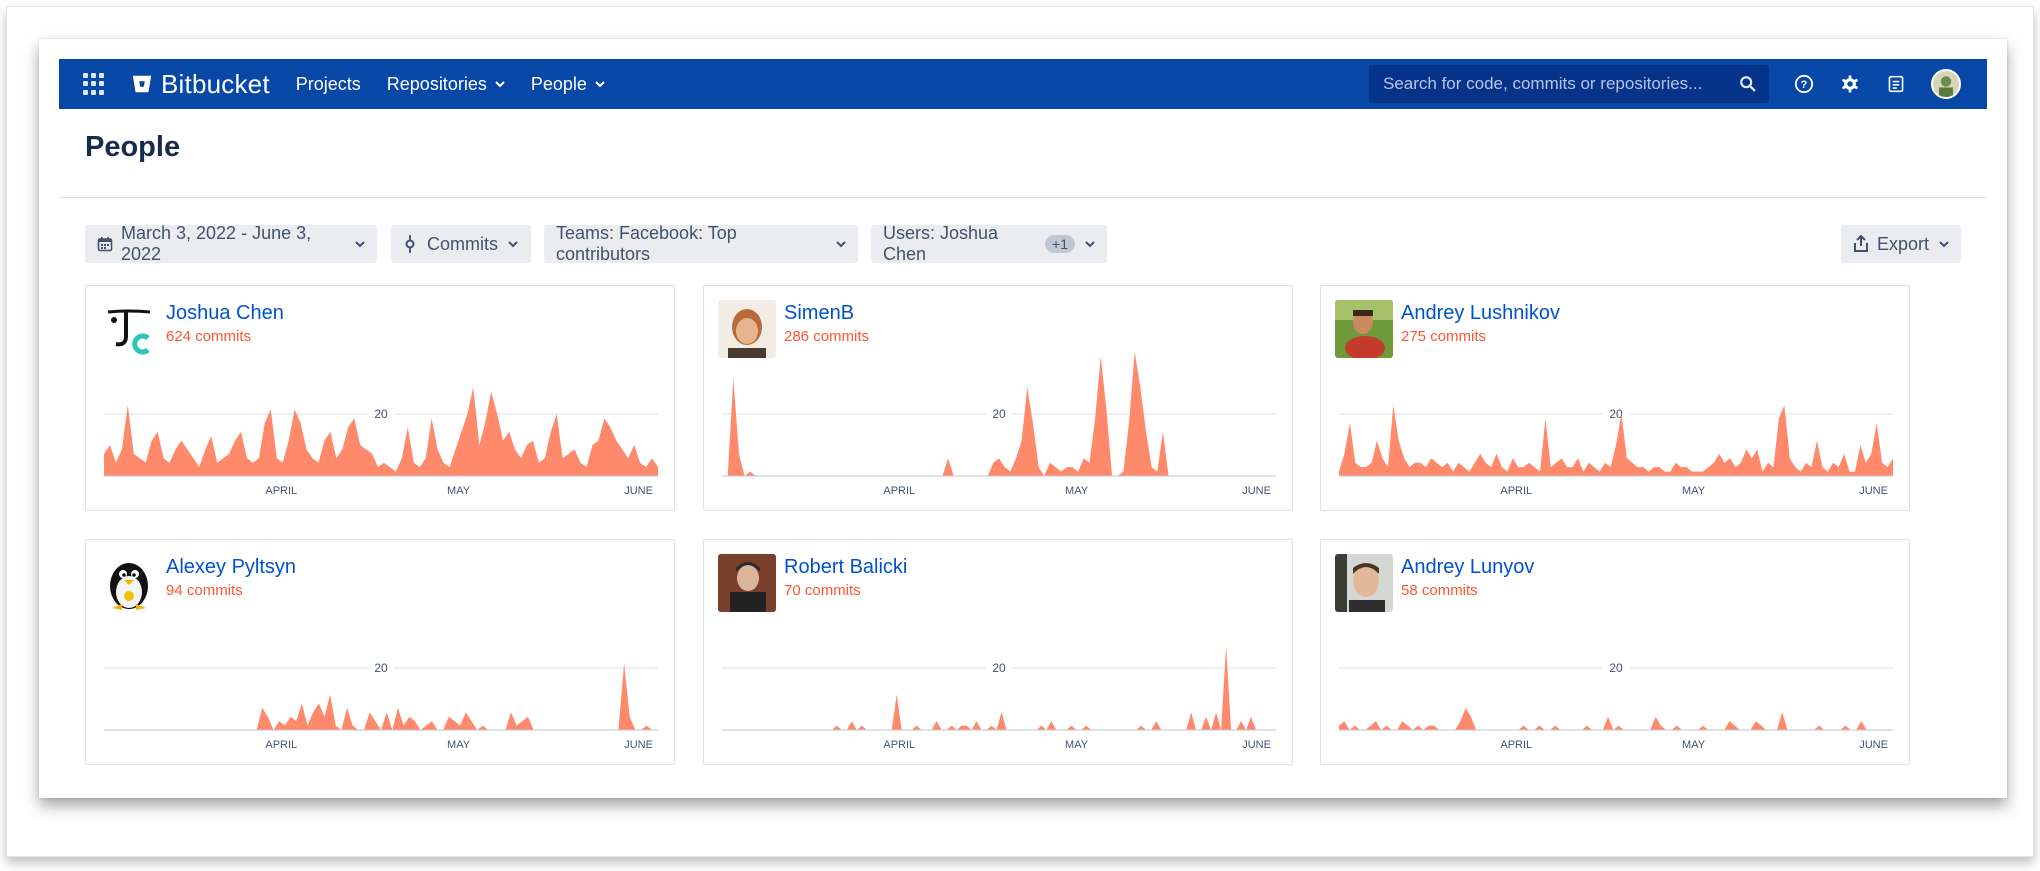 The width and height of the screenshot is (2040, 871). I want to click on settings-gear-icon, so click(1850, 84).